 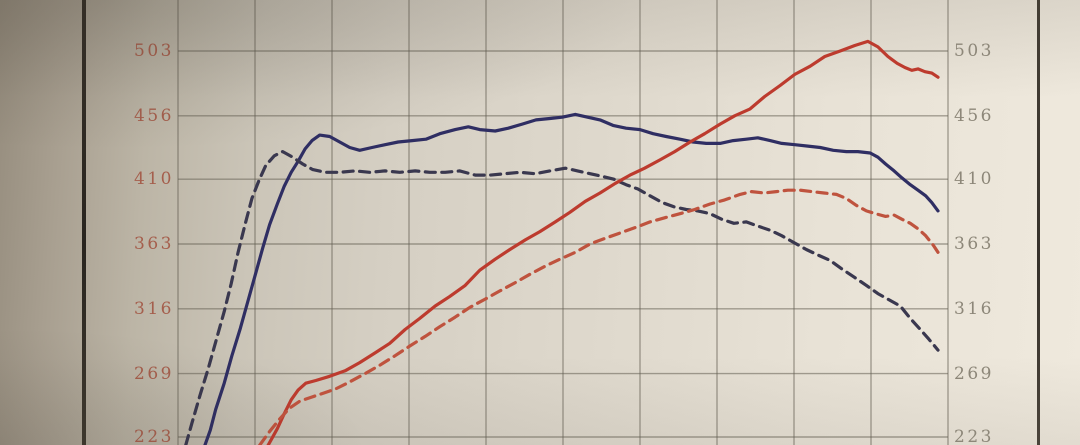 I want to click on y-tick-right-316: 316, so click(x=974, y=309).